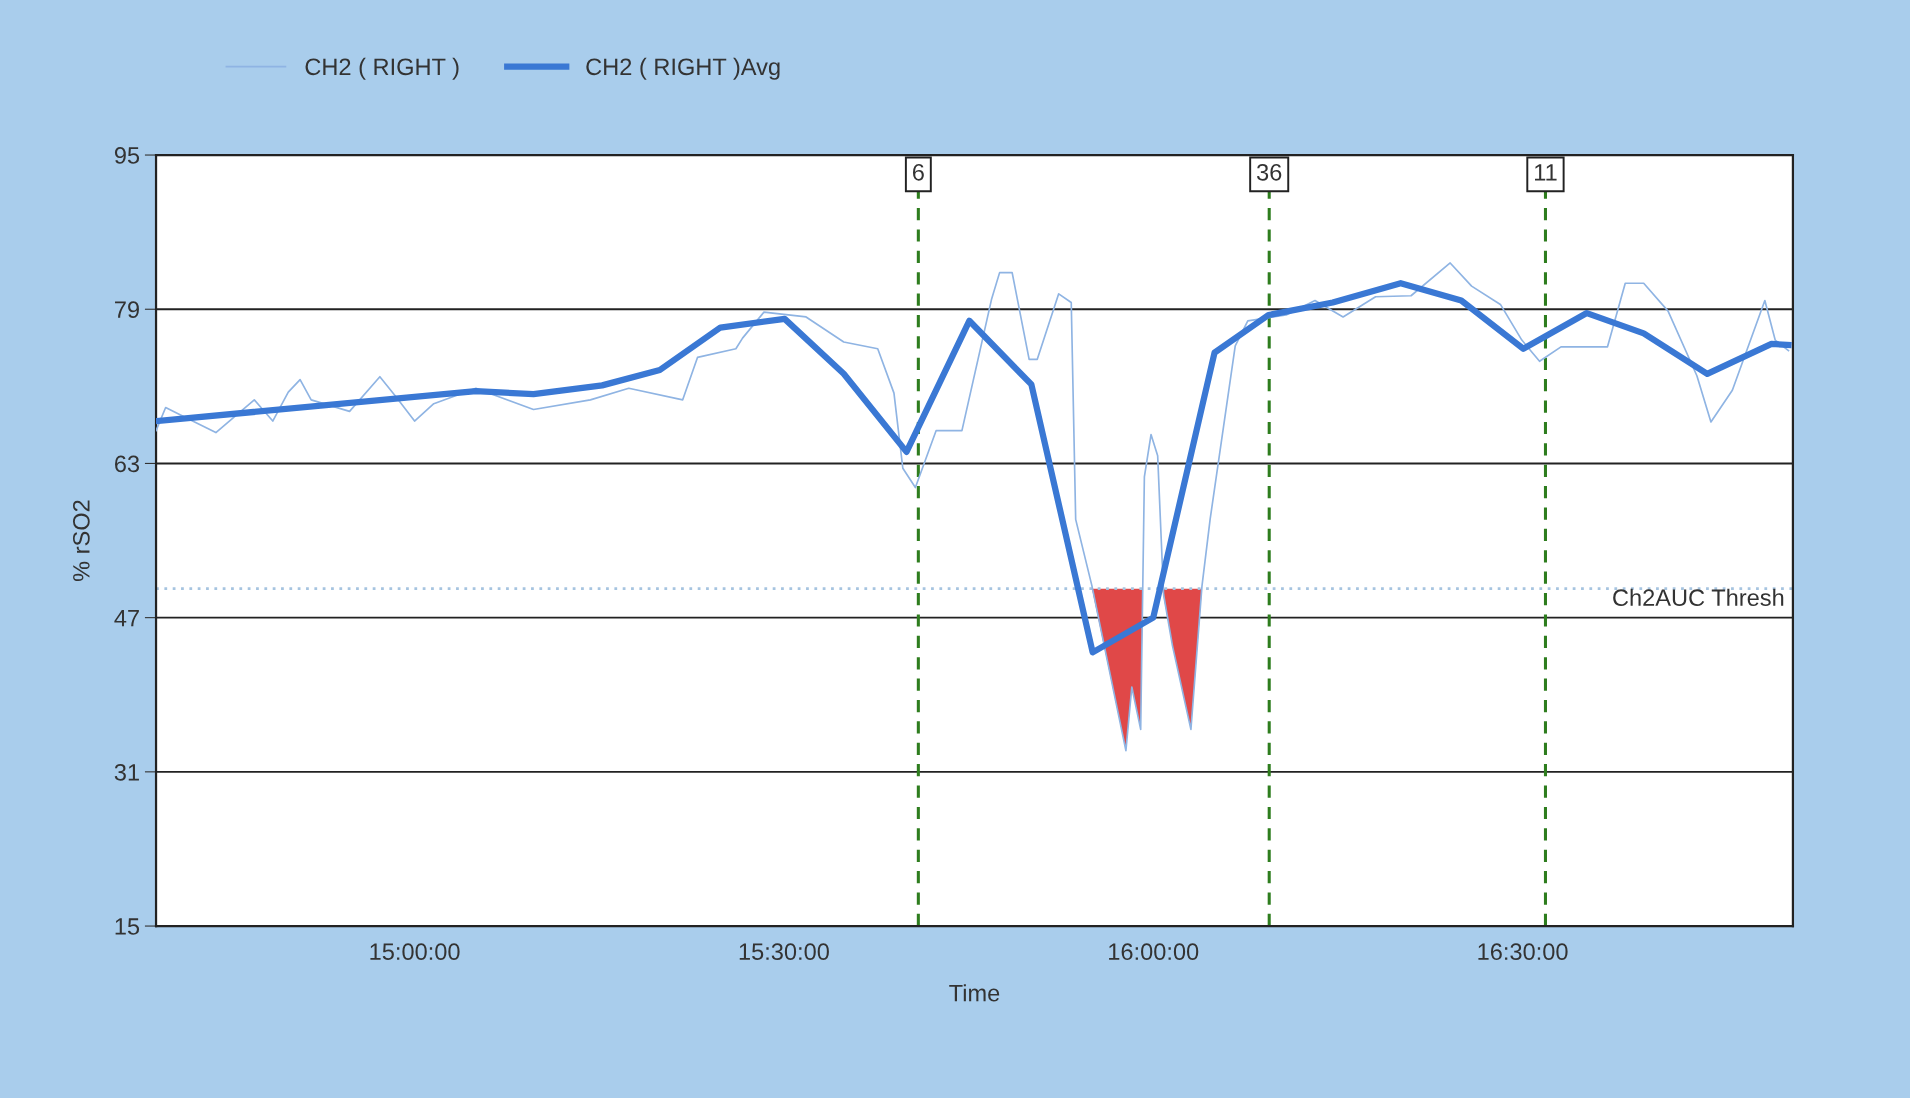 The width and height of the screenshot is (1910, 1098). Describe the element at coordinates (127, 310) in the screenshot. I see `y-tick-label: 79` at that location.